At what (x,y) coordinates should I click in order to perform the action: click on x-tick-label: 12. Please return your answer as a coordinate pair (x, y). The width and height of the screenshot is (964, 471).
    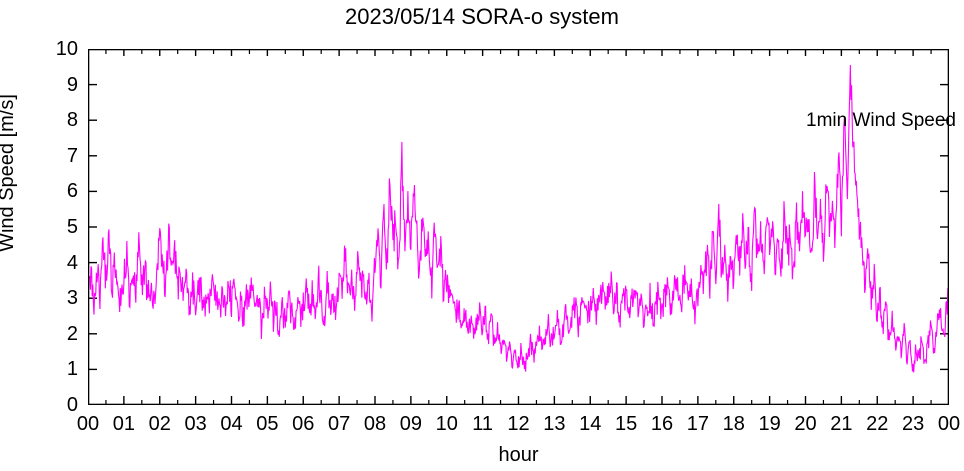
    Looking at the image, I should click on (518, 424).